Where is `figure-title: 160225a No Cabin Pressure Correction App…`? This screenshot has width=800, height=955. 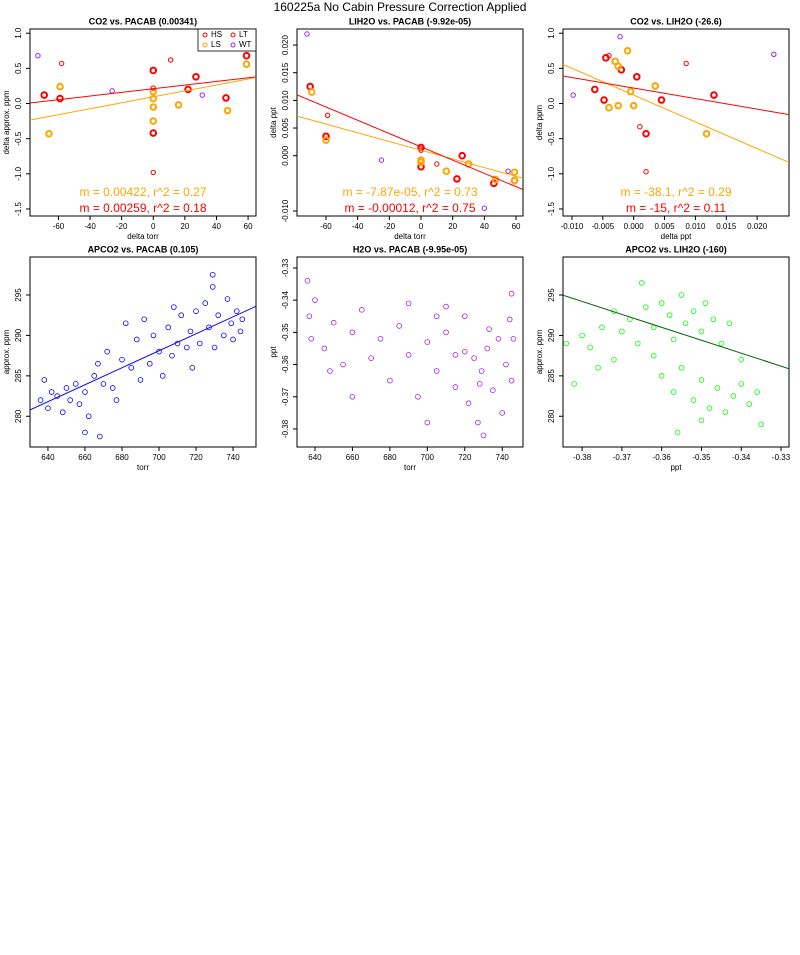
figure-title: 160225a No Cabin Pressure Correction App… is located at coordinates (400, 7).